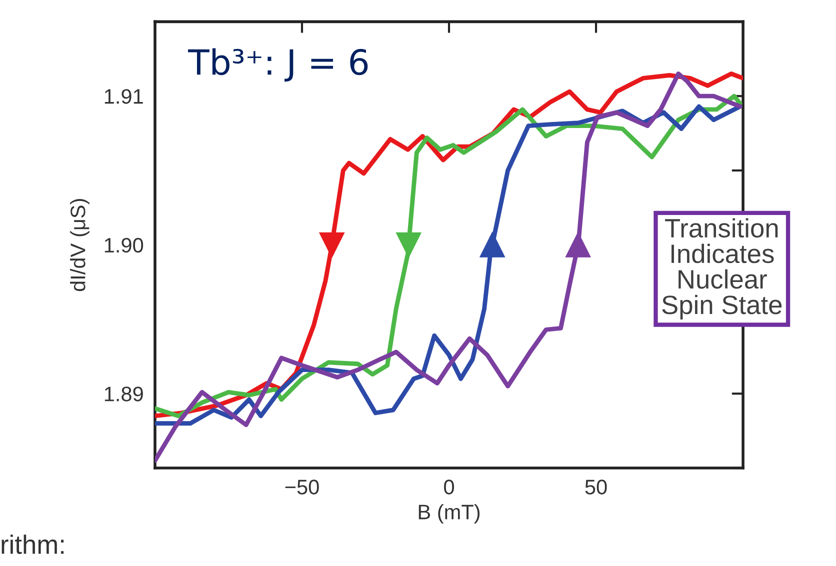 Image resolution: width=836 pixels, height=566 pixels. What do you see at coordinates (449, 514) in the screenshot?
I see `x-axis-title: B (mT)` at bounding box center [449, 514].